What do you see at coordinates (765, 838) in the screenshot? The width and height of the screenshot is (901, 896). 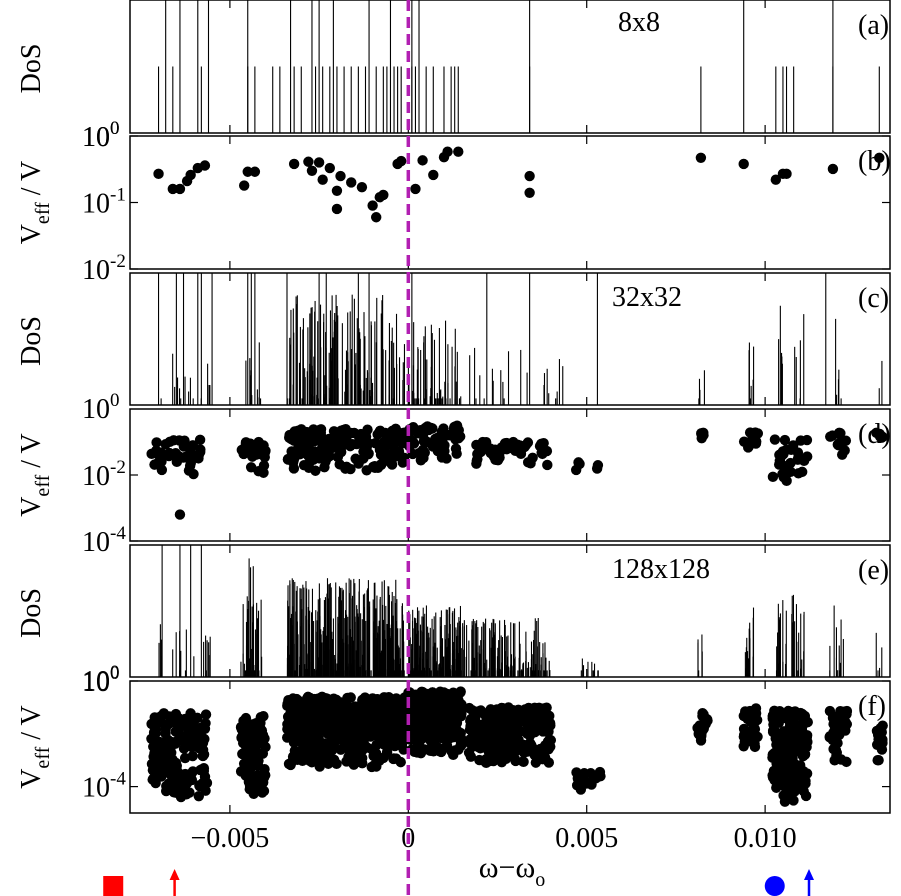 I see `x-tick-label: 0.010` at bounding box center [765, 838].